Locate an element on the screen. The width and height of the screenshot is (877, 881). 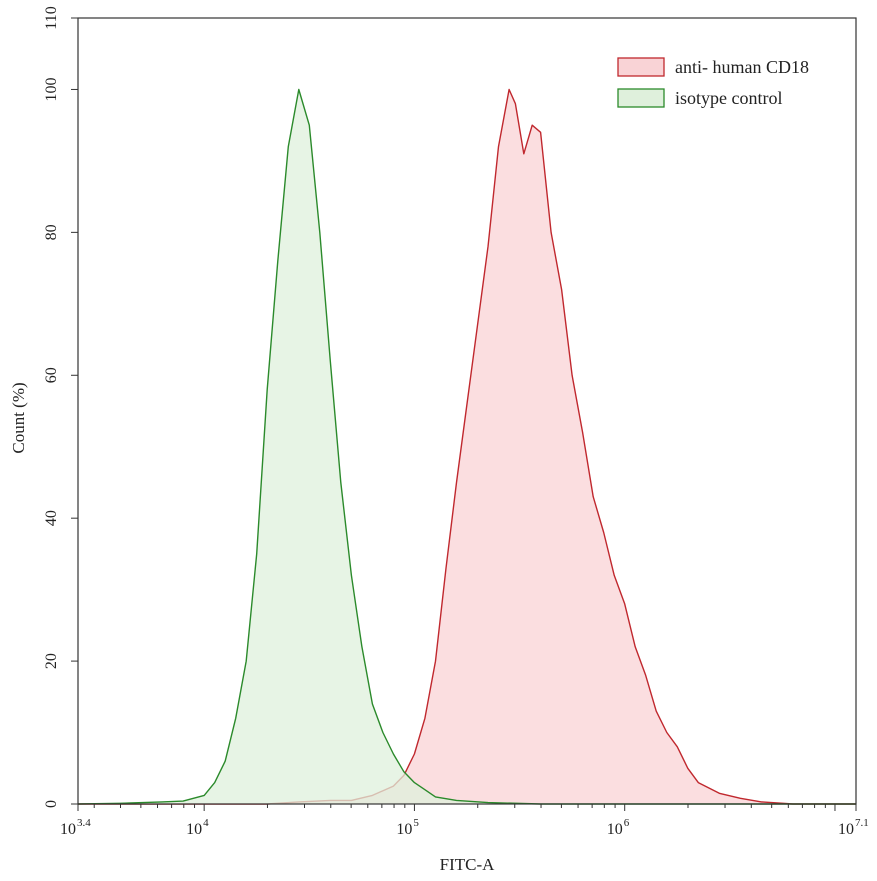
legend: anti- human CD18 isotype control is located at coordinates (713, 82).